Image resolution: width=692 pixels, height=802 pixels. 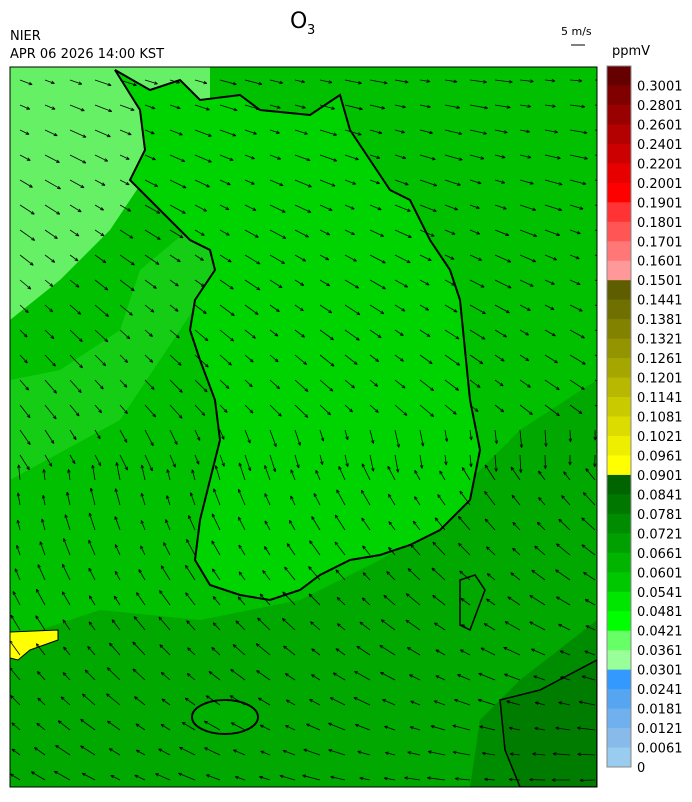 I want to click on colorbar-label: 0.0061, so click(x=660, y=749).